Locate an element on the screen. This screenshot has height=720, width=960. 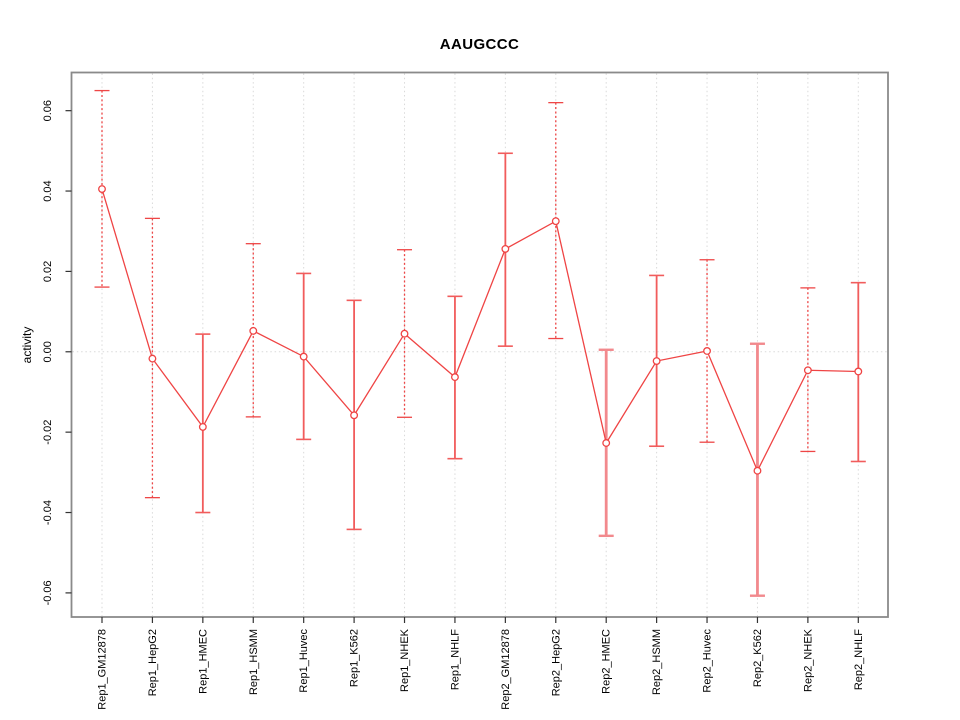
x-tick-label: Rep1_HepG2 is located at coordinates (153, 662).